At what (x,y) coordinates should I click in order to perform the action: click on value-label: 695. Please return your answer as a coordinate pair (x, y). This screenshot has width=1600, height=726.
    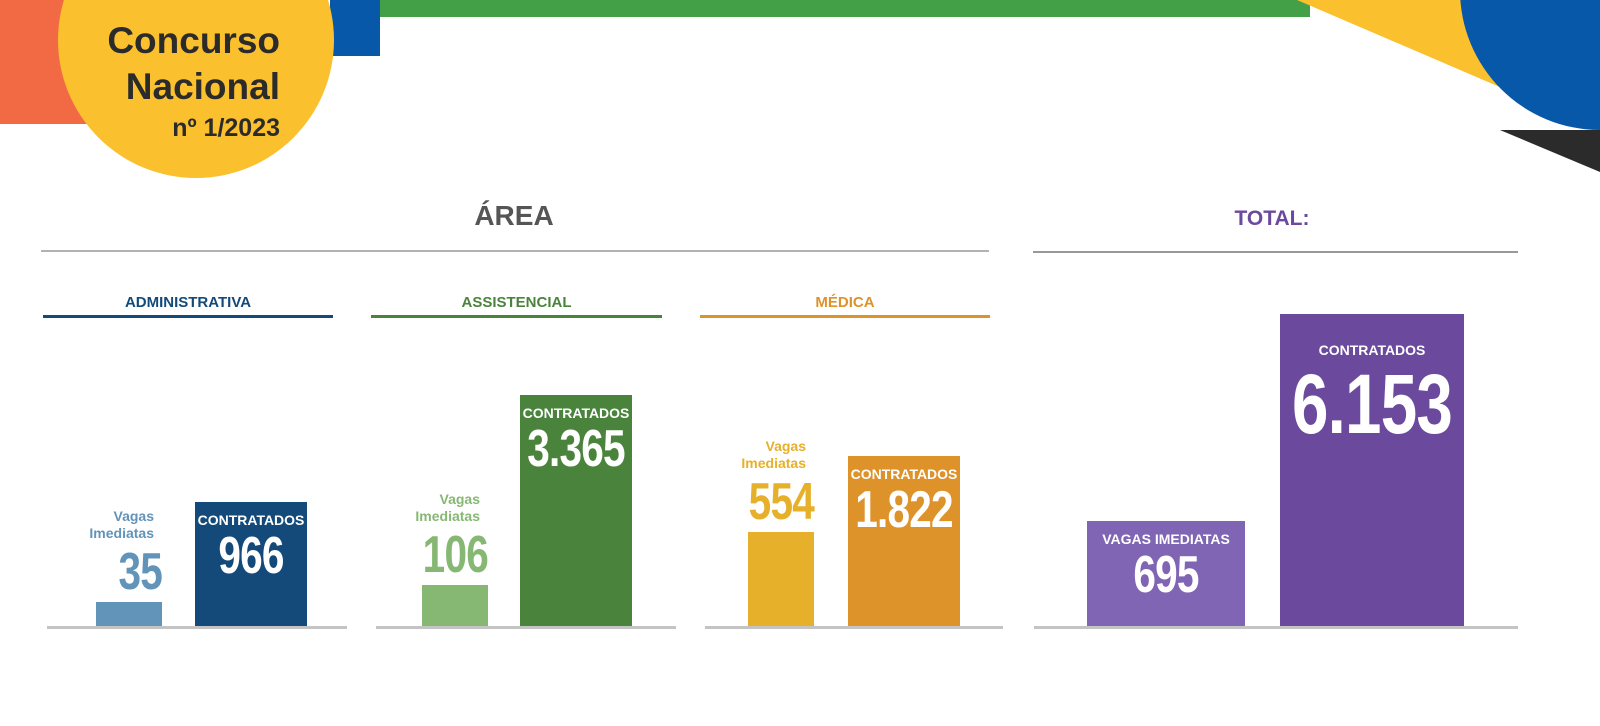
    Looking at the image, I should click on (1166, 575).